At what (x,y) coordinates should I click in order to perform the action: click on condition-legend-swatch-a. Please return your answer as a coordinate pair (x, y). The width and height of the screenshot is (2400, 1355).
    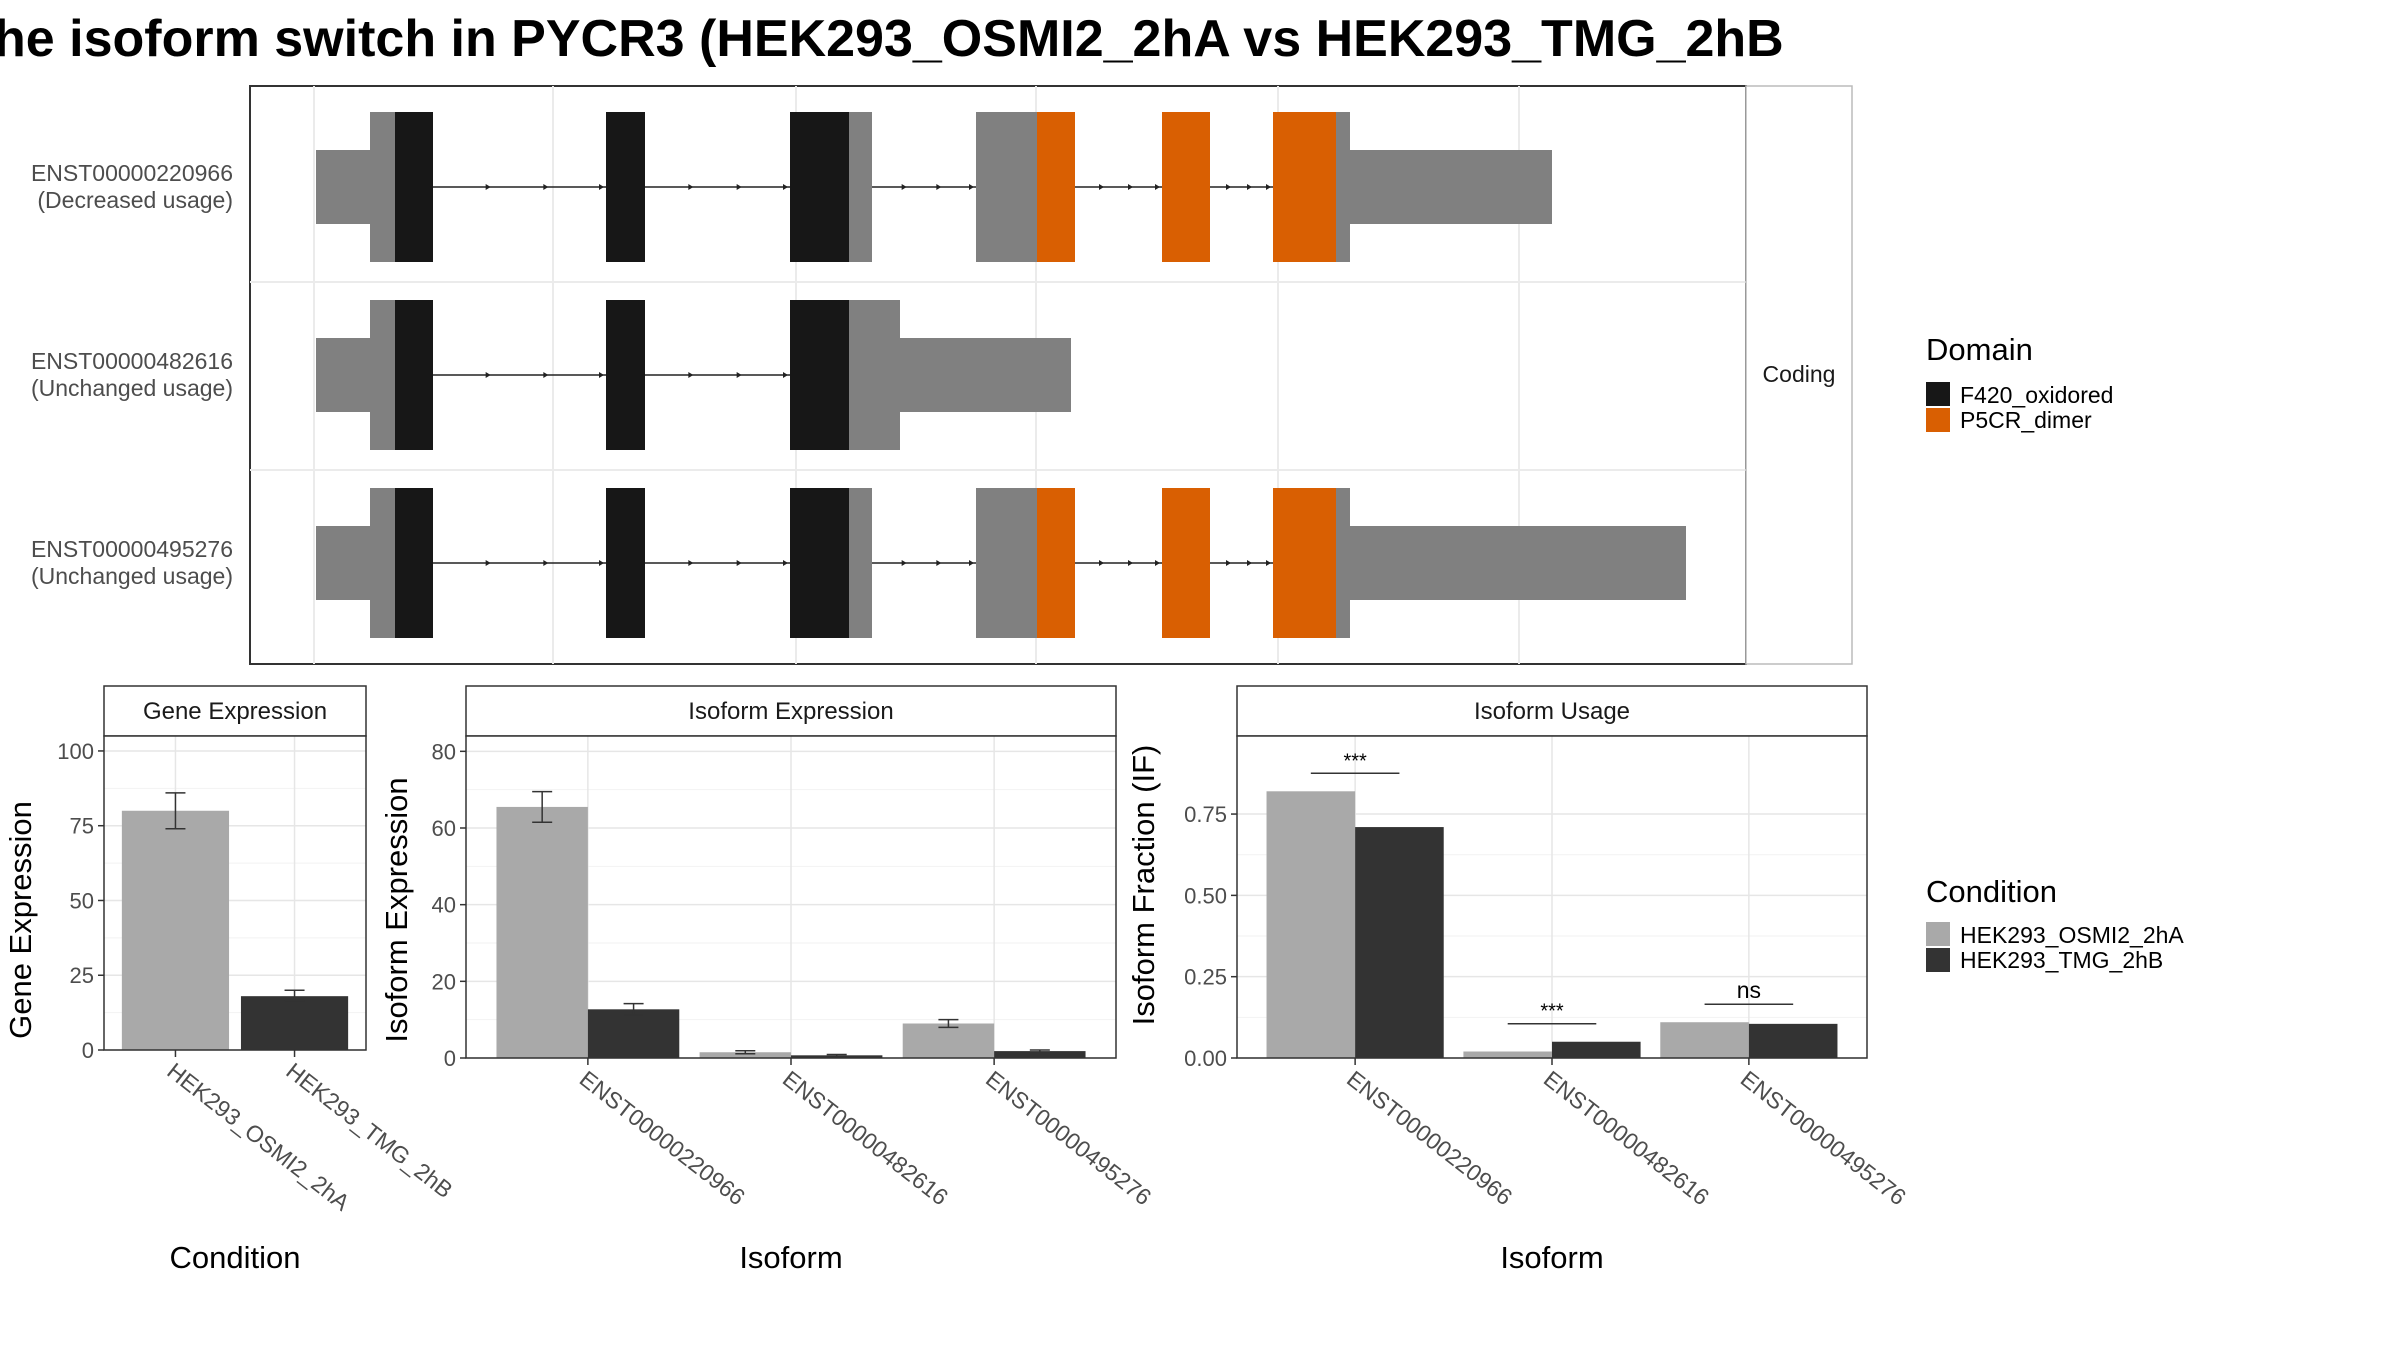
    Looking at the image, I should click on (1938, 934).